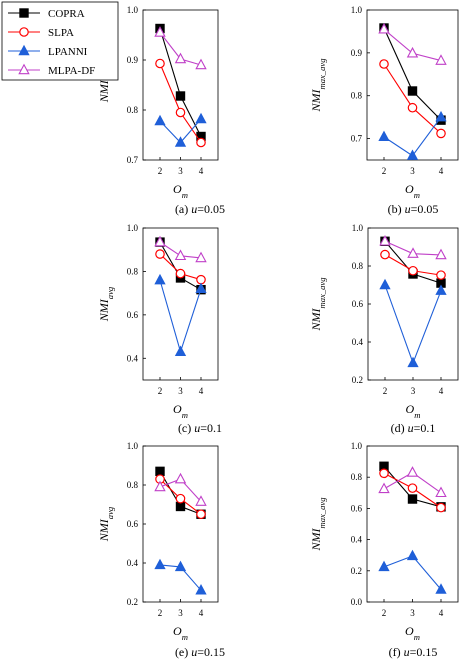 This screenshot has height=663, width=474. What do you see at coordinates (132, 602) in the screenshot?
I see `y-tick-label: 0.2` at bounding box center [132, 602].